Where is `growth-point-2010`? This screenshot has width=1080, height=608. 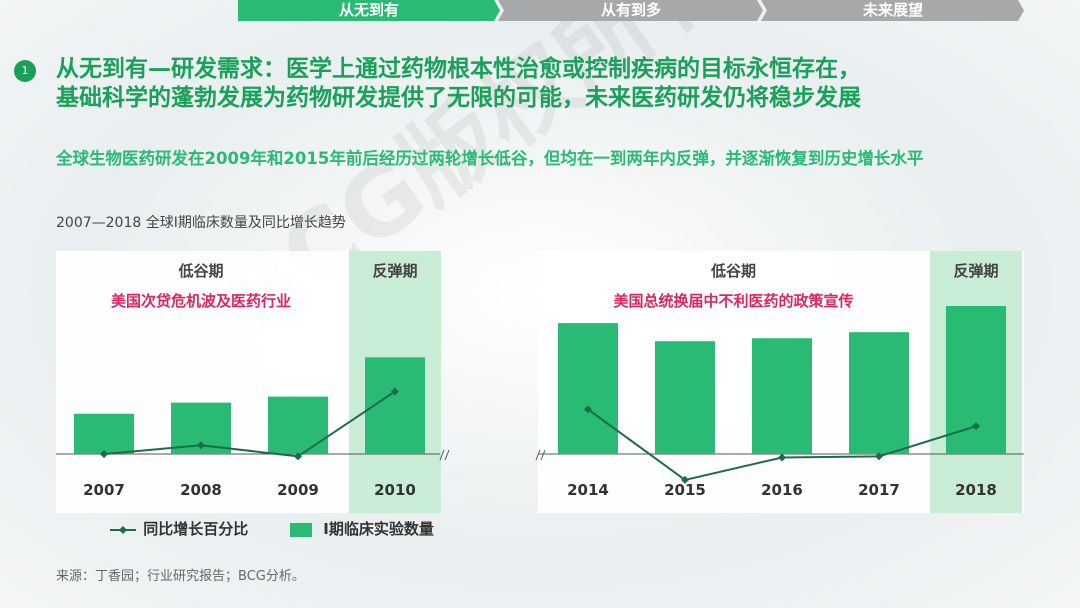
growth-point-2010 is located at coordinates (395, 391).